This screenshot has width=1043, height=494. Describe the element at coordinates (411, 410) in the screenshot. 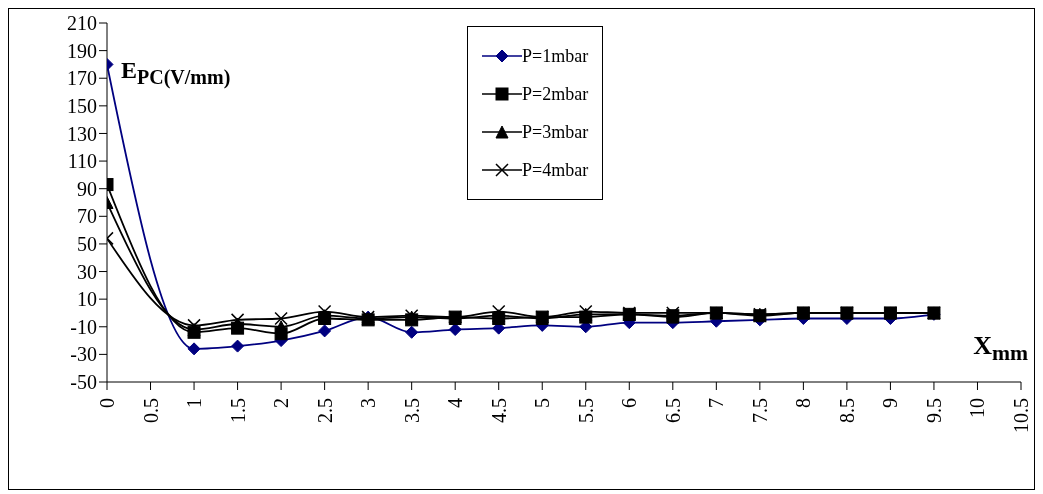

I see `x-tick-label: 3.5` at that location.